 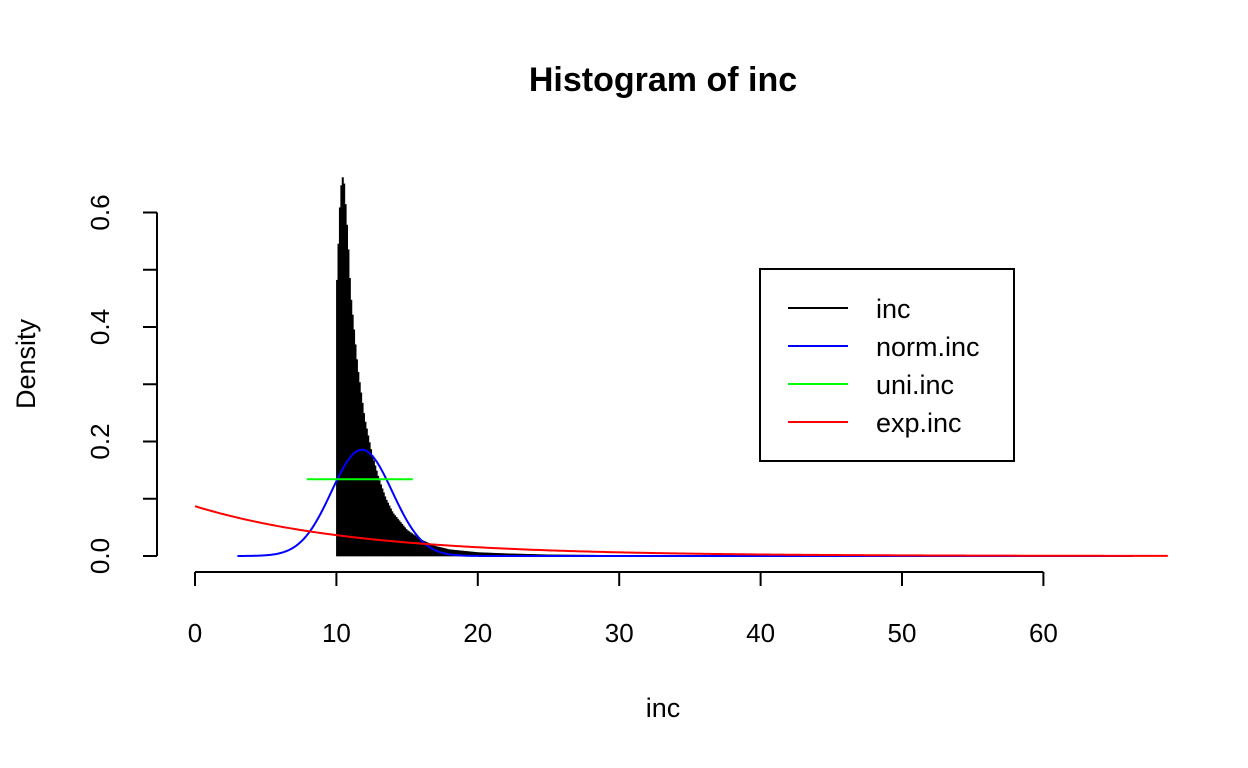 What do you see at coordinates (760, 633) in the screenshot?
I see `x-tick-label-40: 40` at bounding box center [760, 633].